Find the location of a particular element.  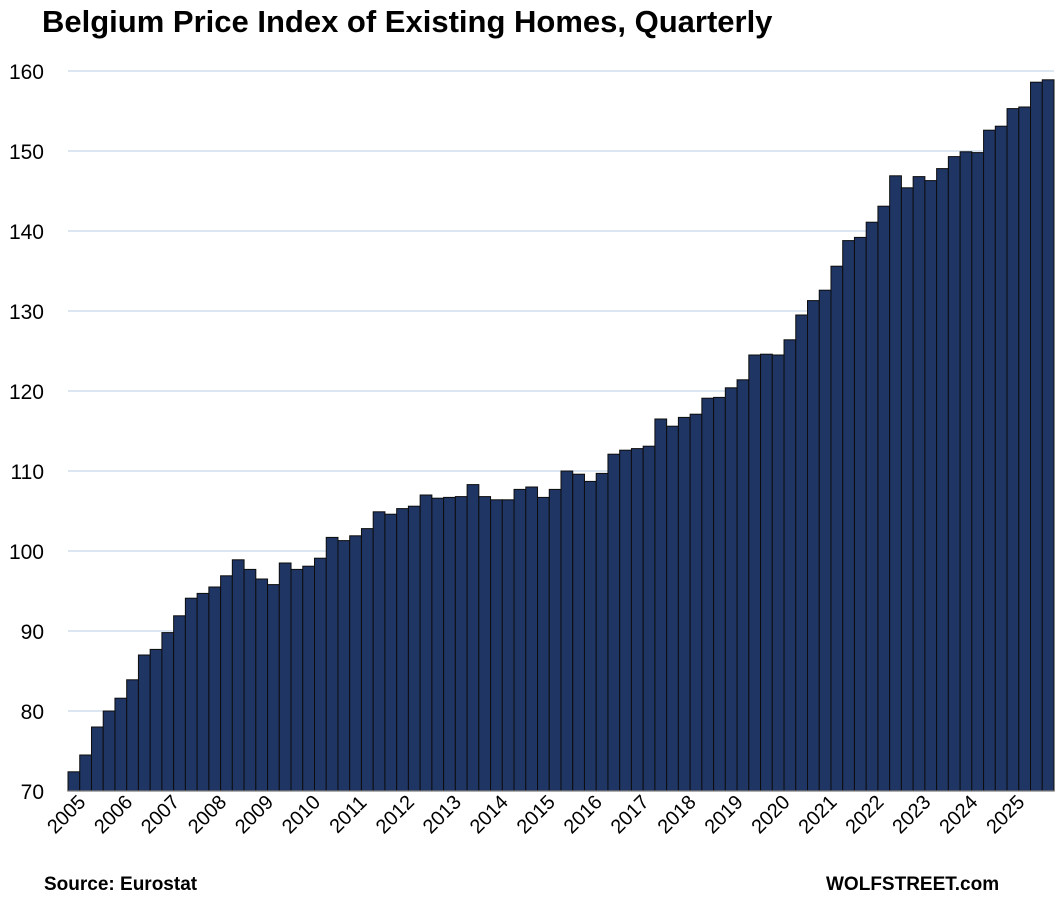

bar-2017-q2 is located at coordinates (649, 618).